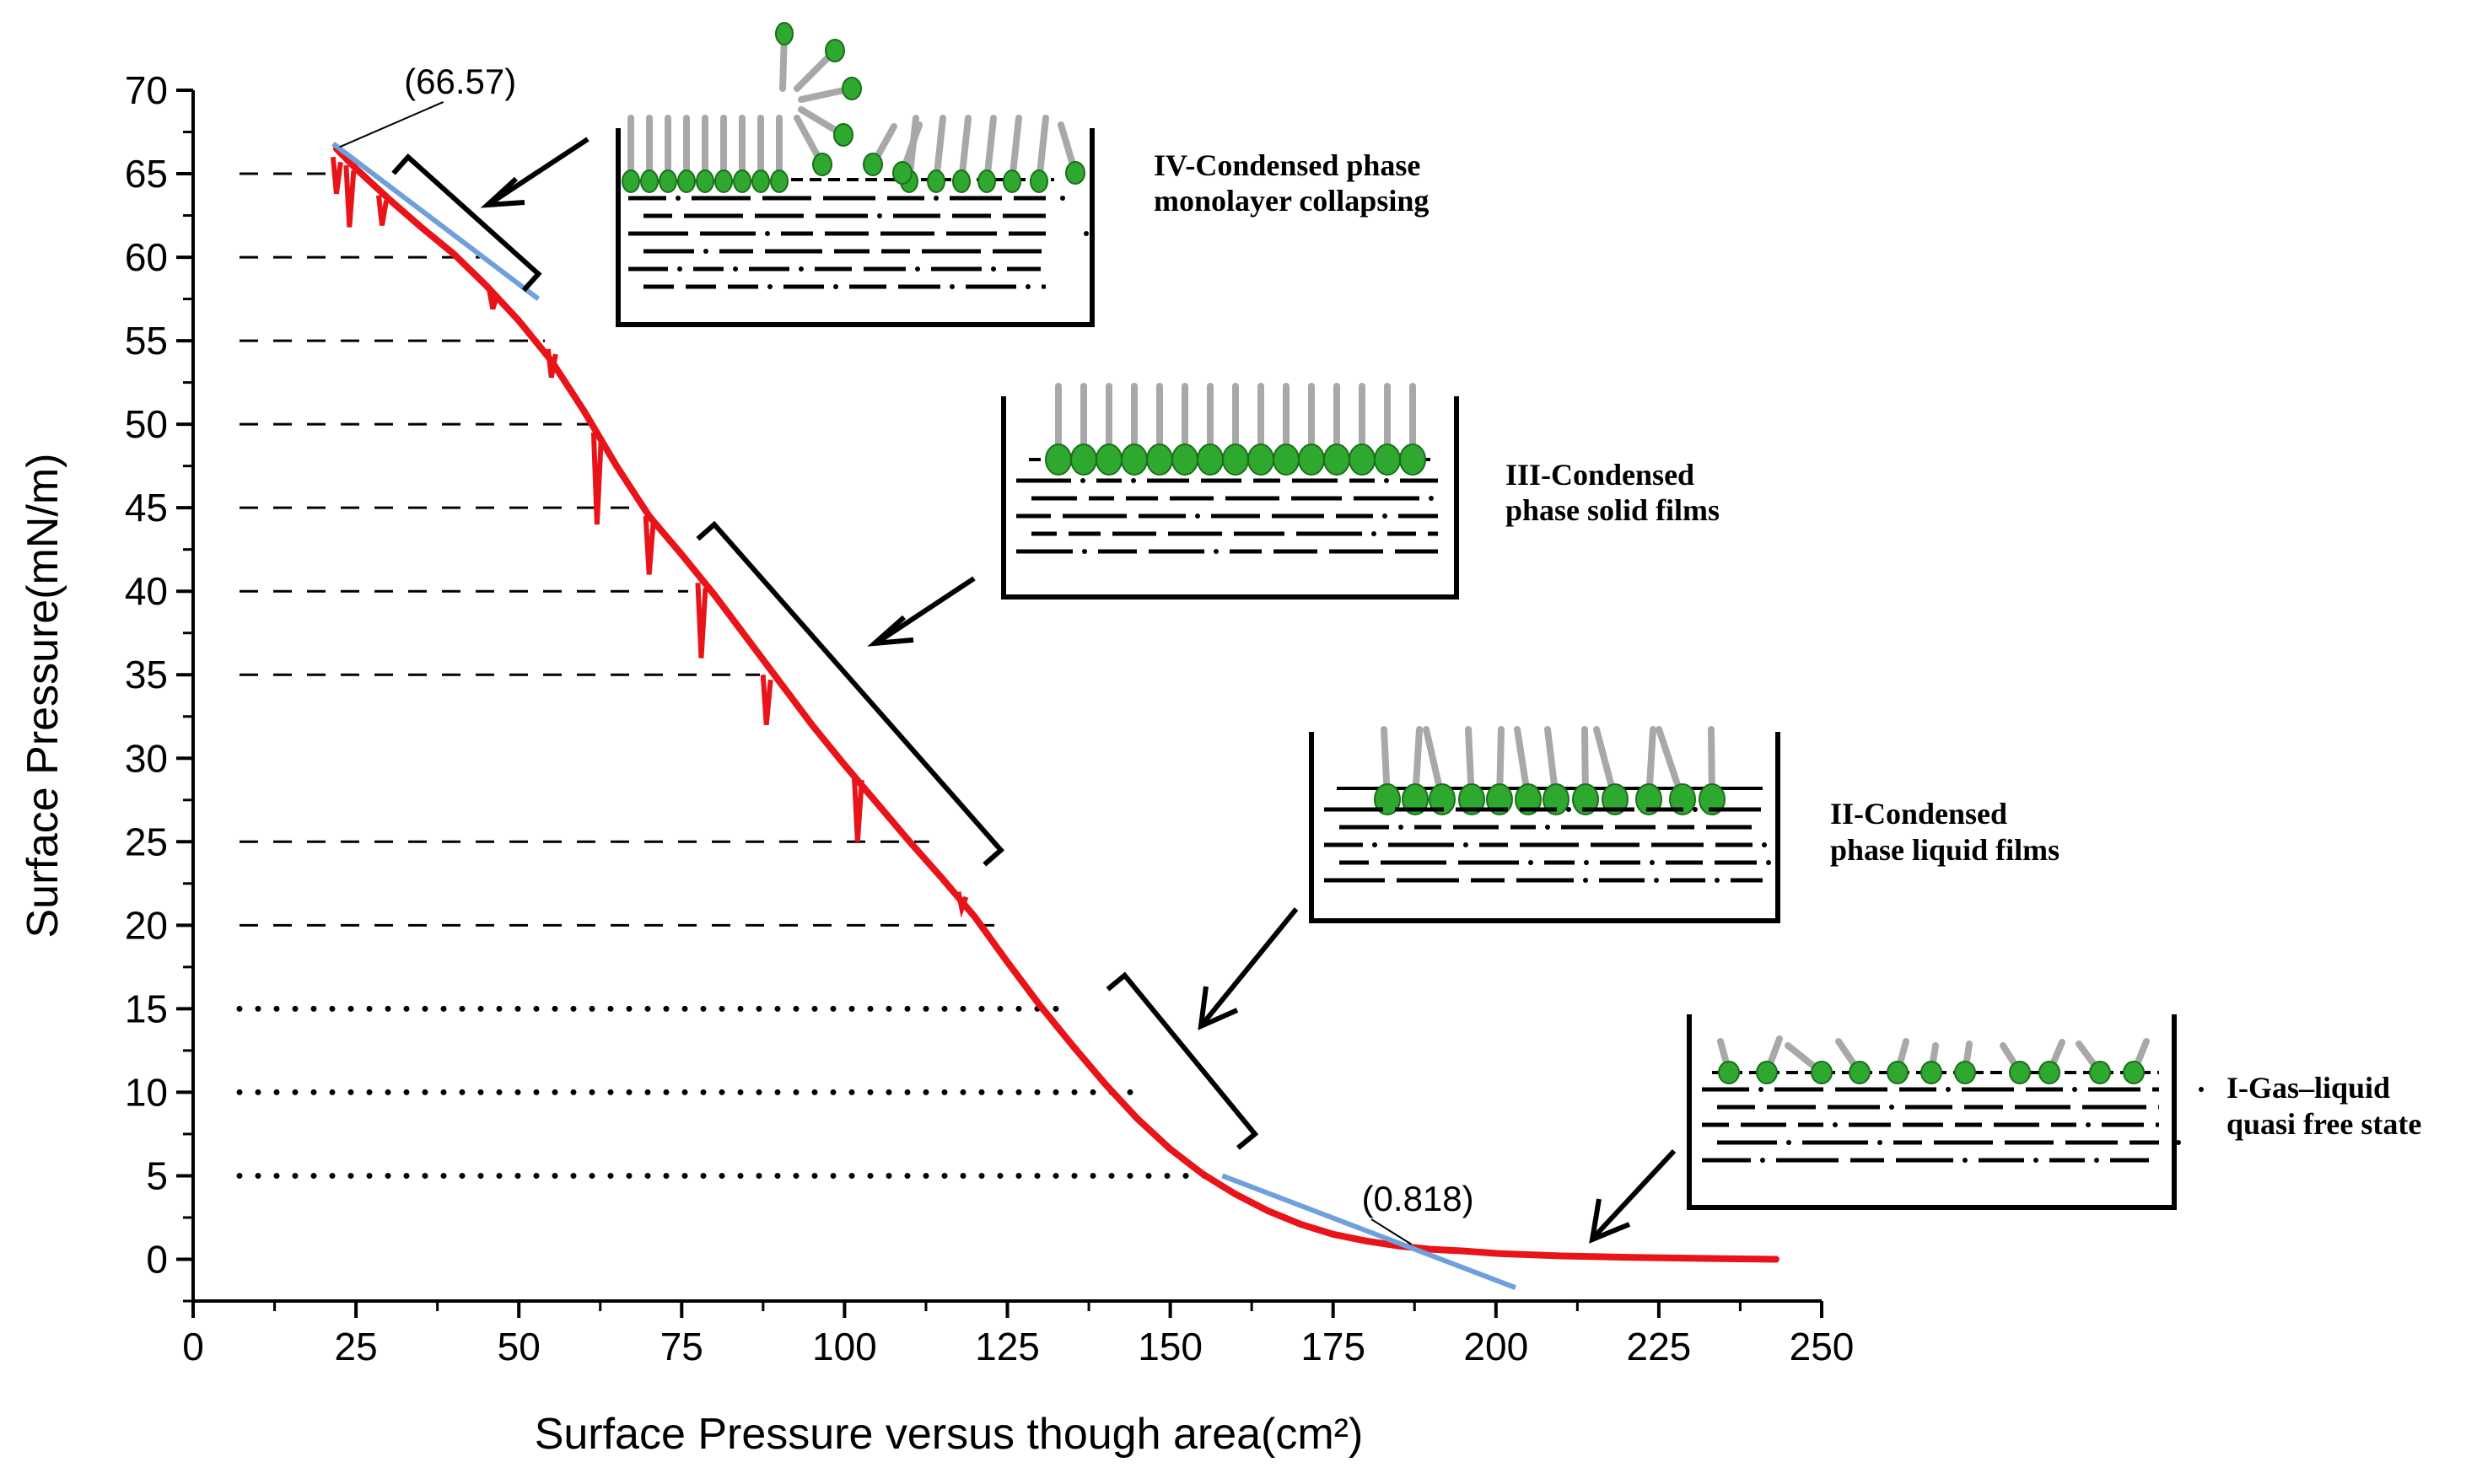 Image resolution: width=2466 pixels, height=1484 pixels. I want to click on phase-i-arrowhead, so click(1610, 1221).